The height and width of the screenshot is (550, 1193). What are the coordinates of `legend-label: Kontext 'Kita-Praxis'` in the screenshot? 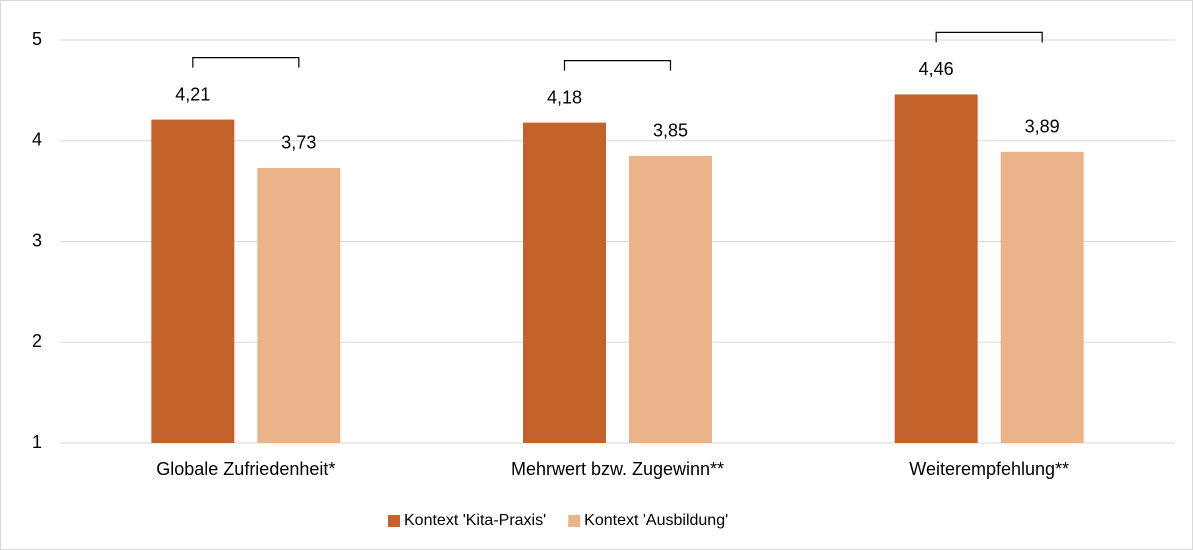 It's located at (475, 520).